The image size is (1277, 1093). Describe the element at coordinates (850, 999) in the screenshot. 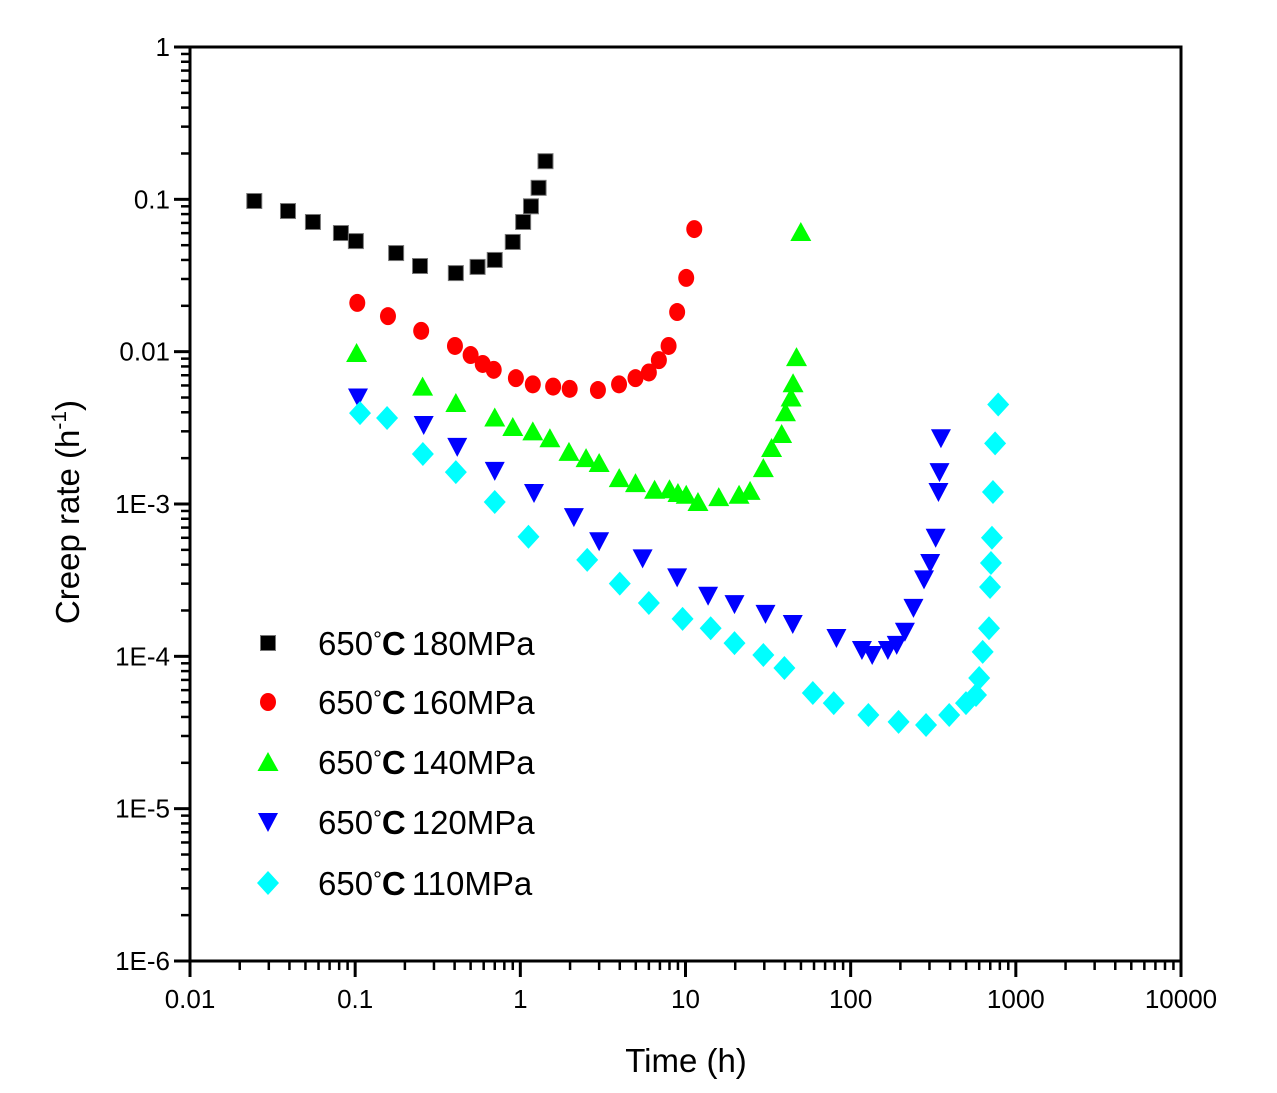

I see `x-tick-label: 100` at that location.